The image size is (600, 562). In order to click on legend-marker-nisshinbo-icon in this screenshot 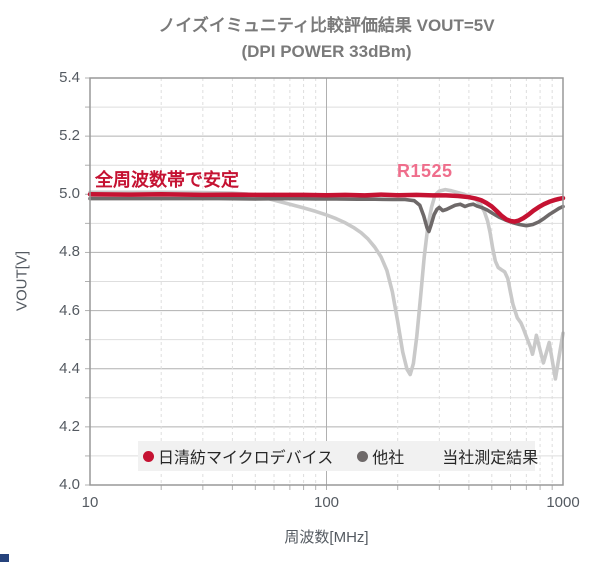, I will do `click(148, 456)`.